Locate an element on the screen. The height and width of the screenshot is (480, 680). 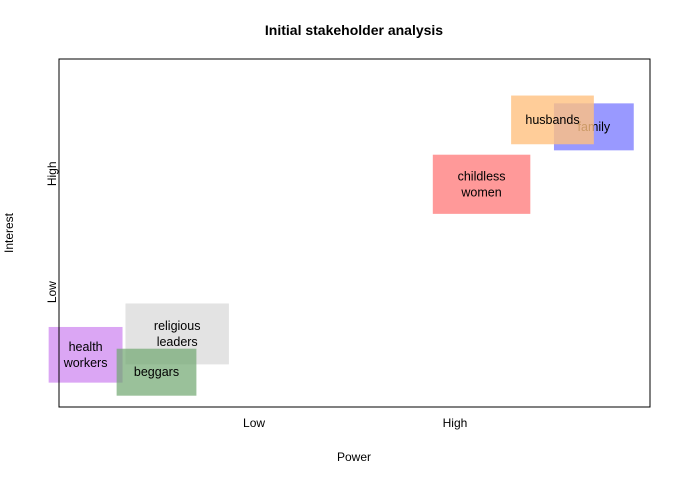
stakeholder-label: beggars is located at coordinates (156, 372).